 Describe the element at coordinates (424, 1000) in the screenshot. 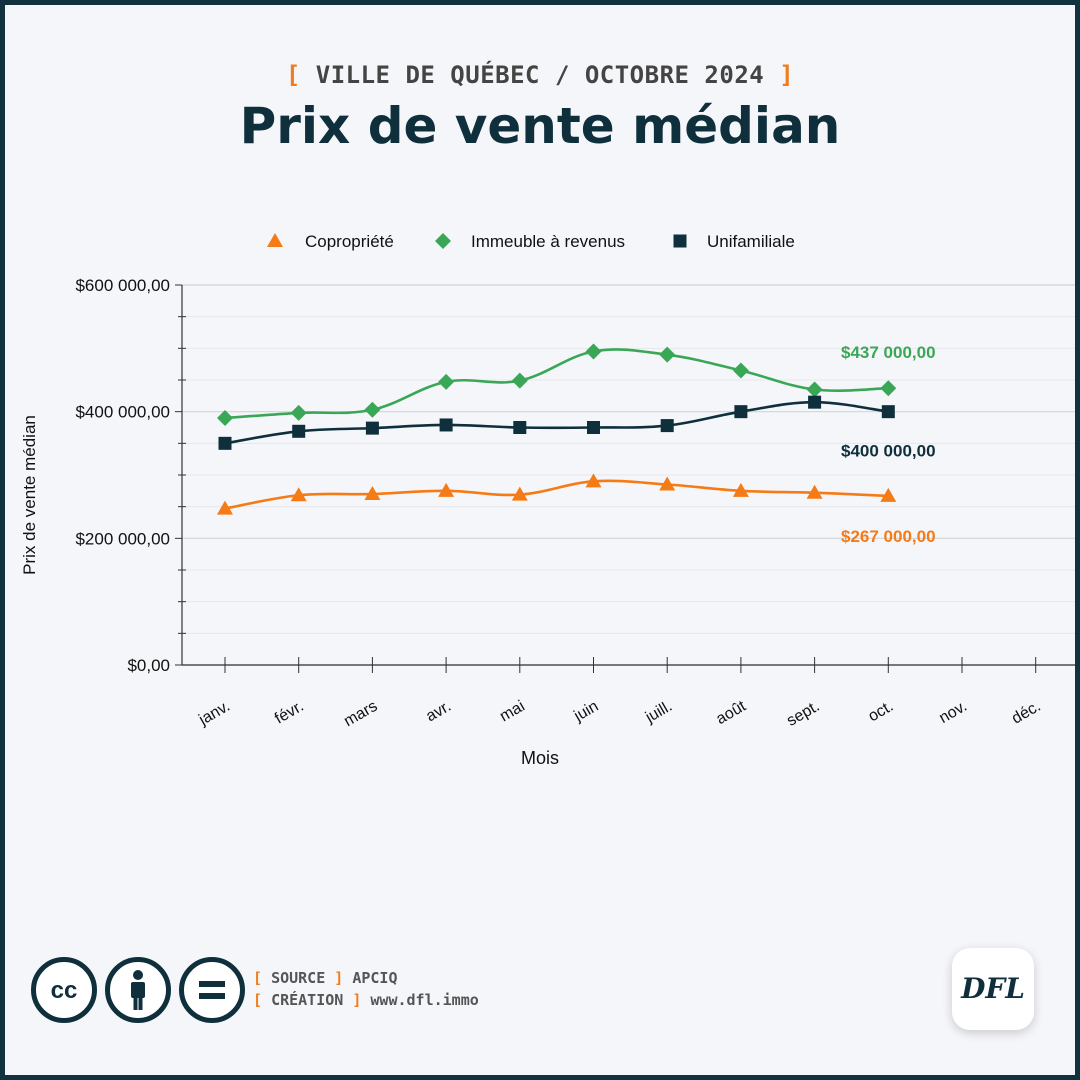

I see `creation-value: www.dfl.immo` at that location.